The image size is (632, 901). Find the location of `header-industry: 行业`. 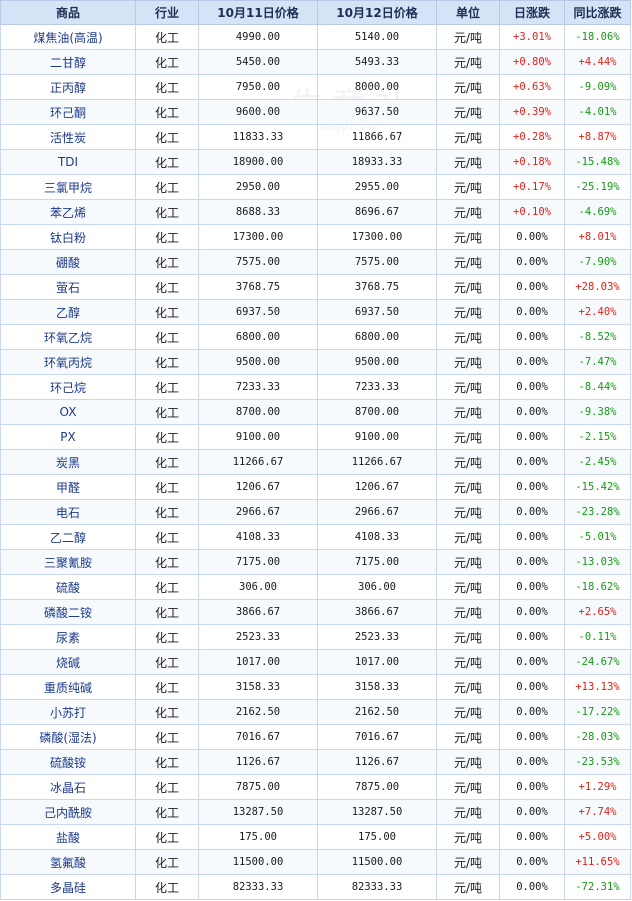

header-industry: 行业 is located at coordinates (167, 12).